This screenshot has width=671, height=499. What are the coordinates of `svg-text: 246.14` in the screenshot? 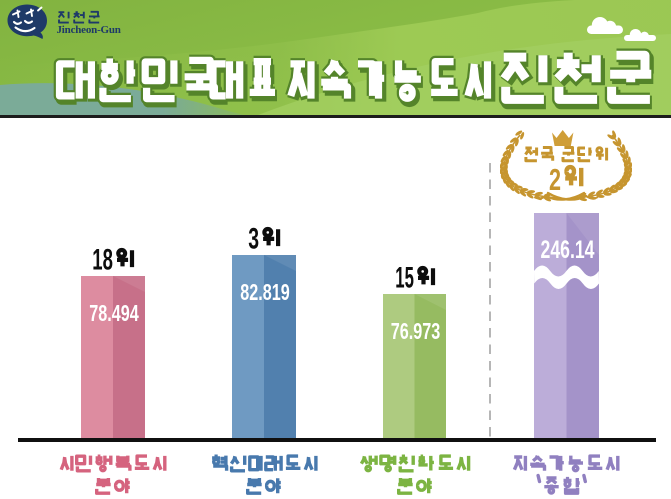 It's located at (568, 251).